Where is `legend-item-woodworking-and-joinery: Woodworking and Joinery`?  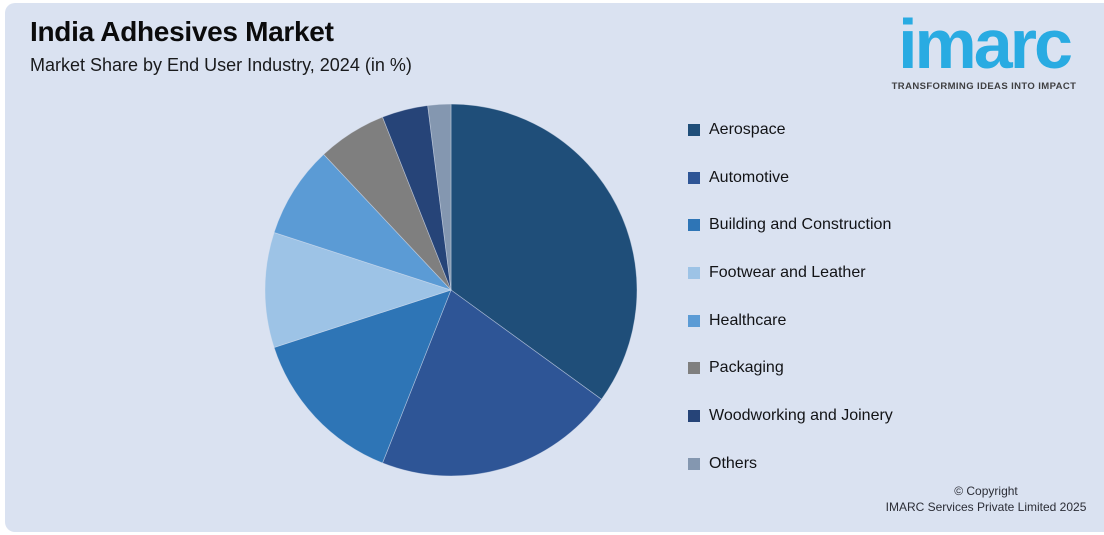 legend-item-woodworking-and-joinery: Woodworking and Joinery is located at coordinates (790, 416).